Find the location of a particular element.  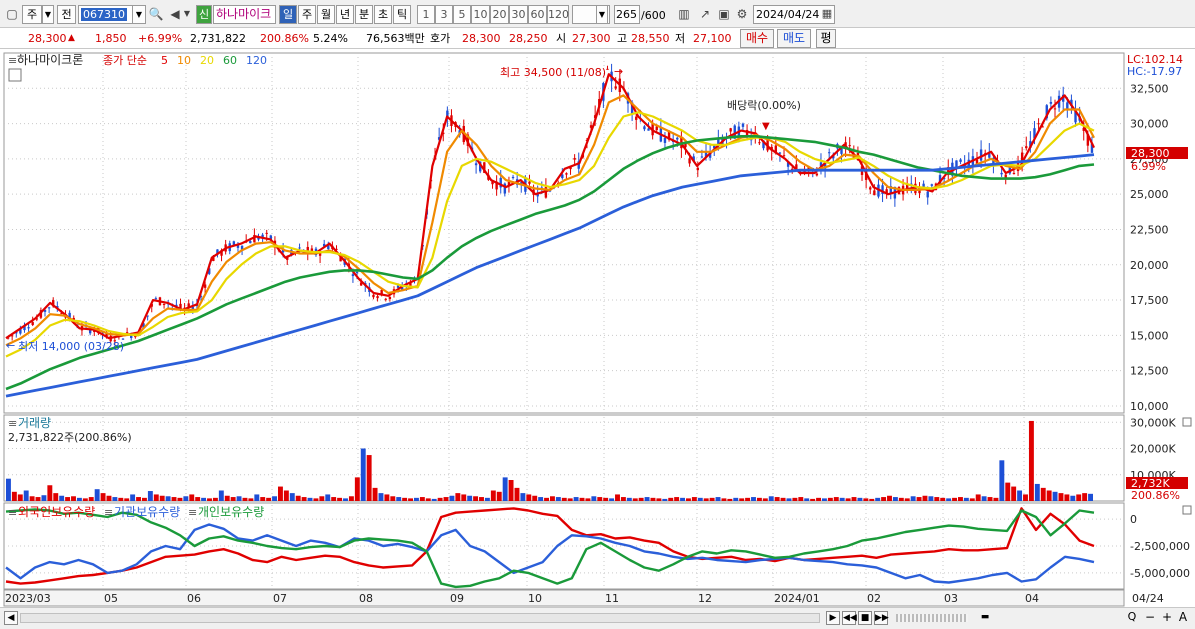

interval-tab-4: 20 is located at coordinates (499, 14).